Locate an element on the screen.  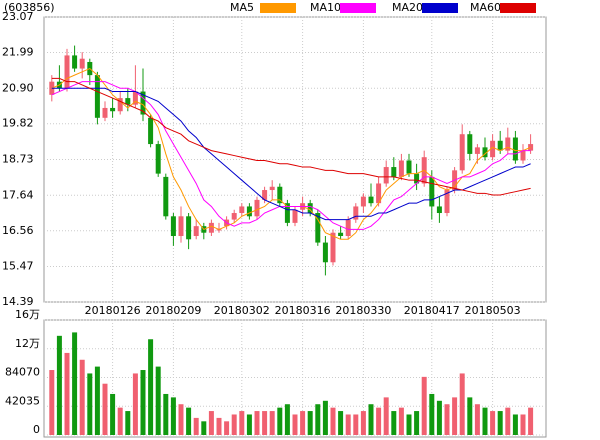
x-tick-label: 20180503 is located at coordinates (493, 310).